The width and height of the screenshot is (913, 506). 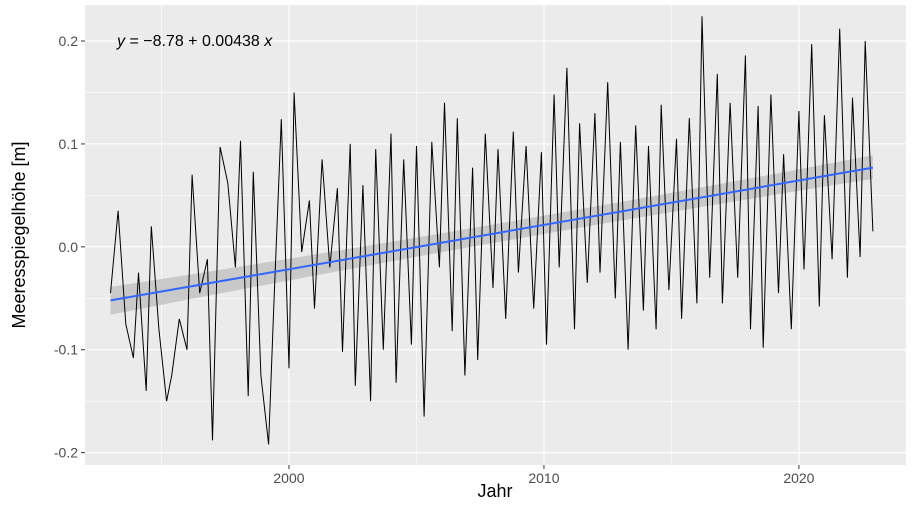 I want to click on y-tick-label: 0.2, so click(x=69, y=41).